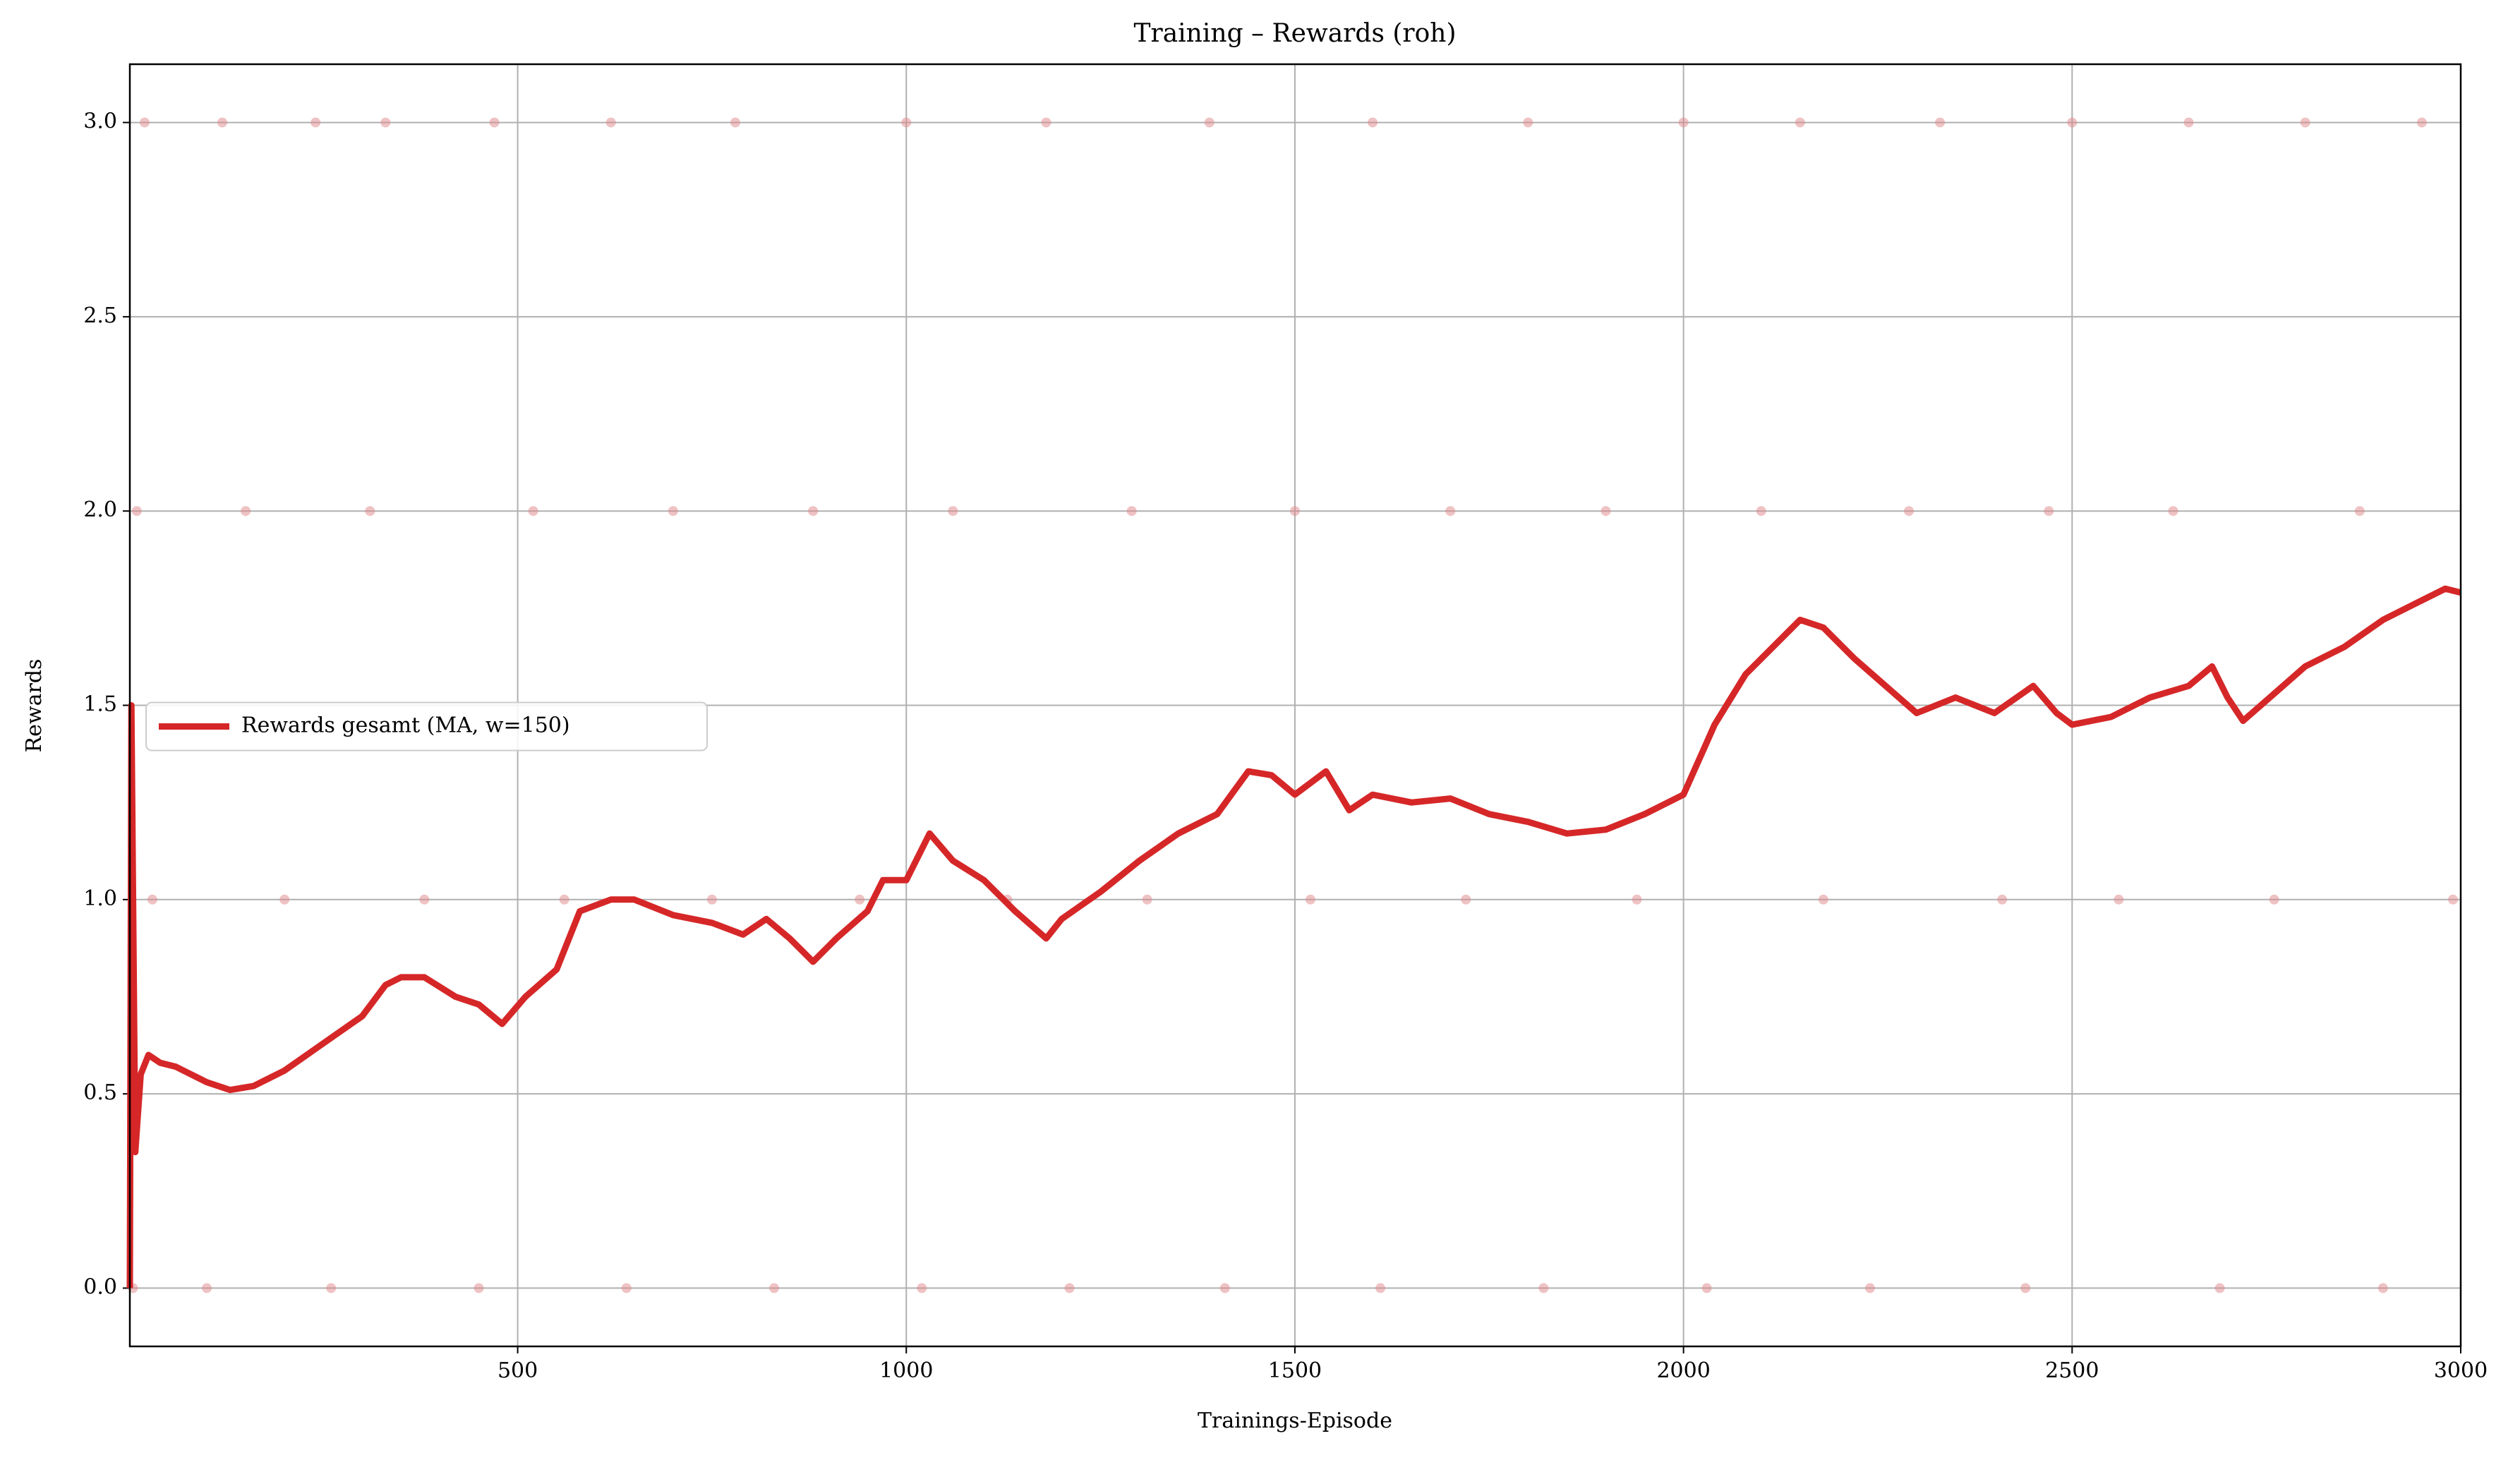 This screenshot has width=2520, height=1460. I want to click on y-tick-label: 1.5, so click(100, 705).